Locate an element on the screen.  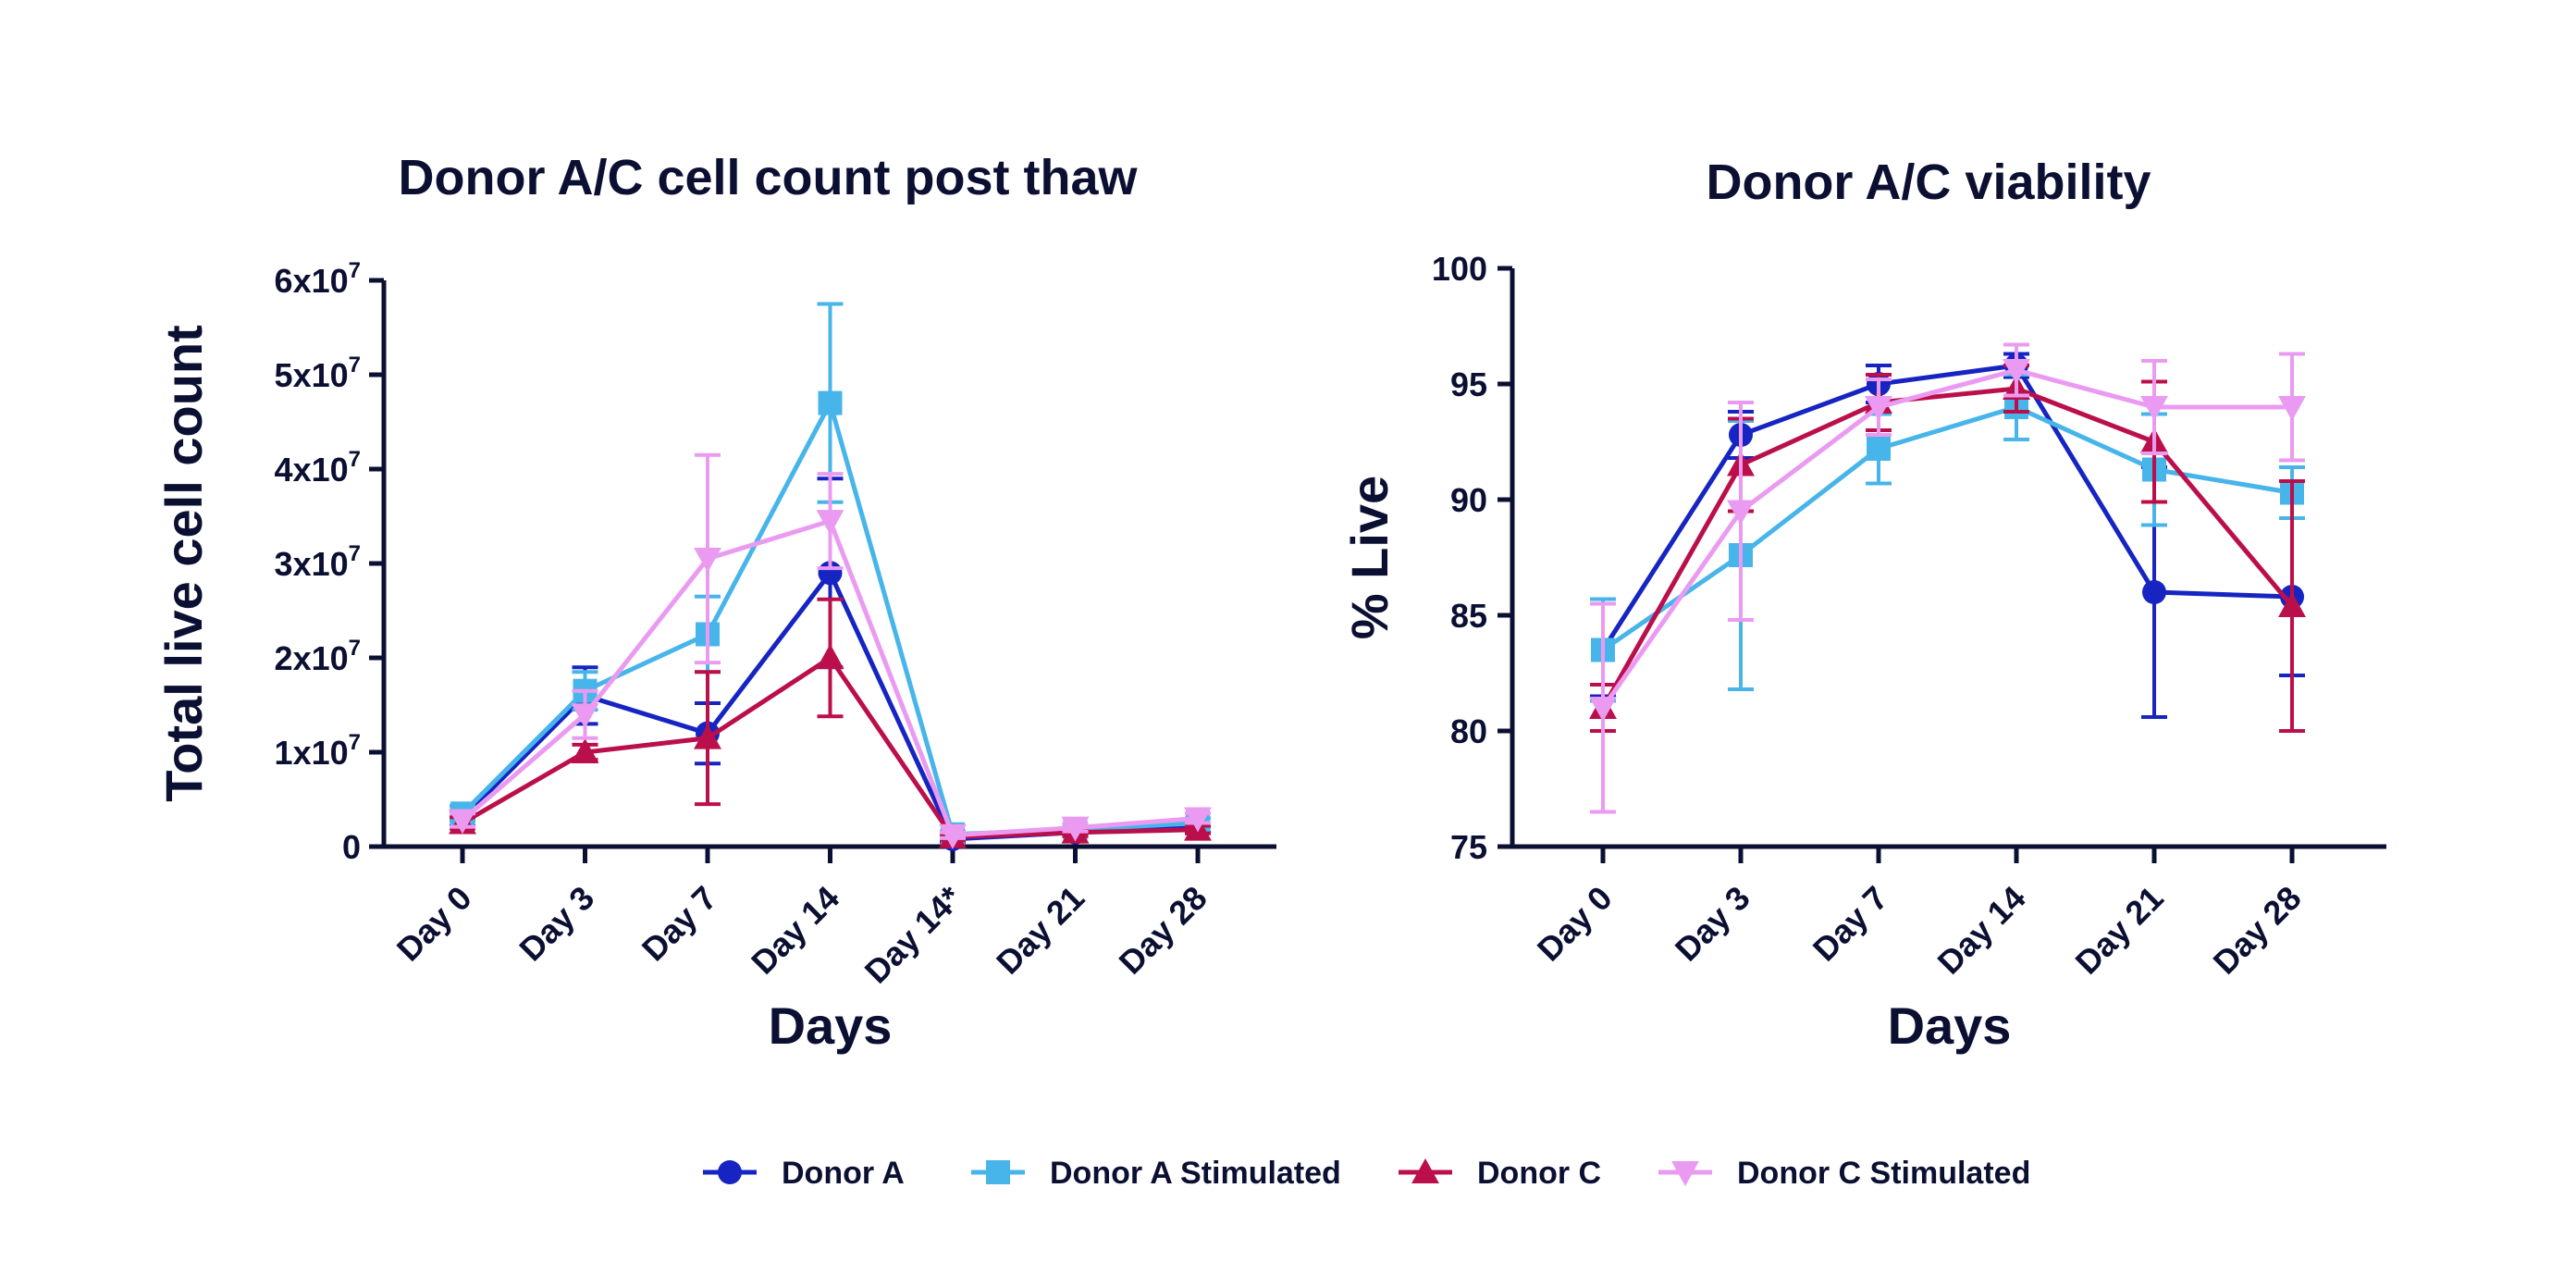
legend-item: Donor A Stimulated is located at coordinates (1156, 1173).